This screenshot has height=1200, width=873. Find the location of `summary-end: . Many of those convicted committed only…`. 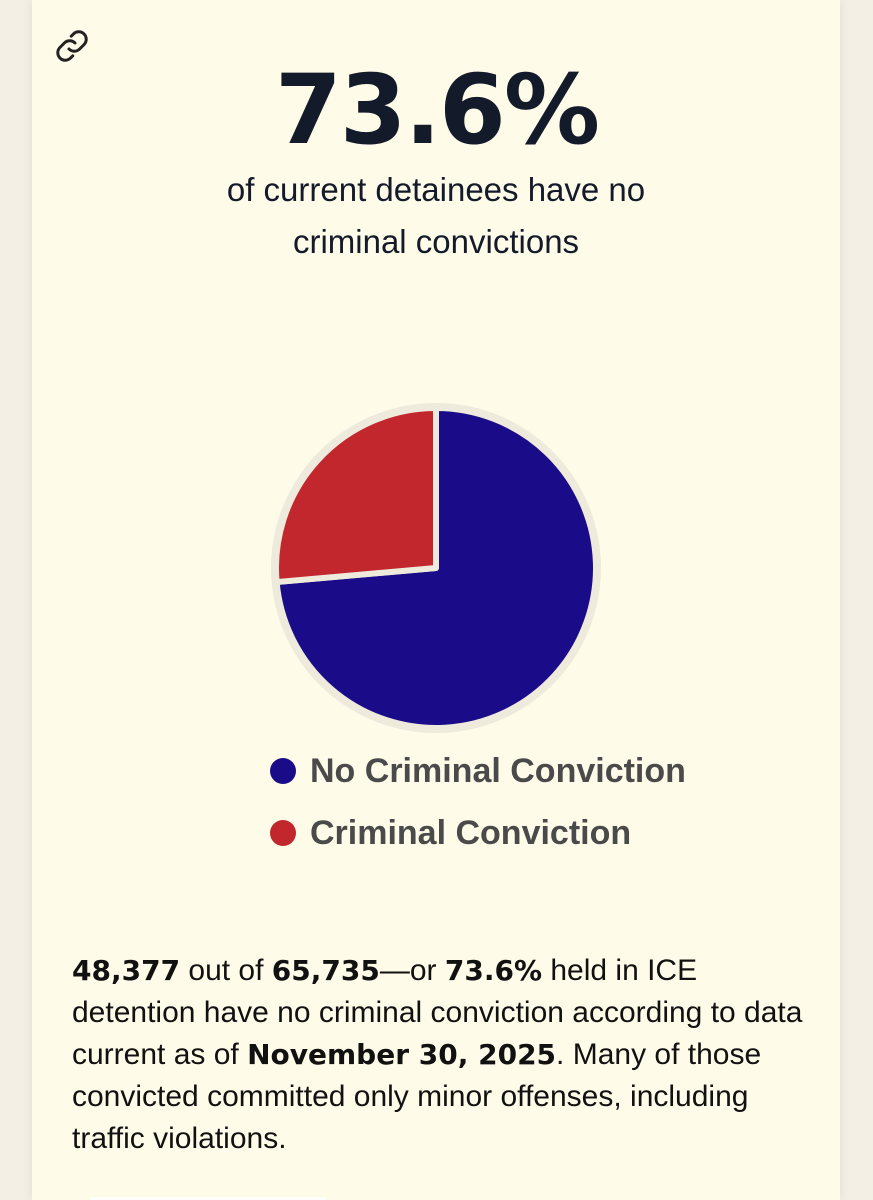

summary-end: . Many of those convicted committed only… is located at coordinates (417, 1096).